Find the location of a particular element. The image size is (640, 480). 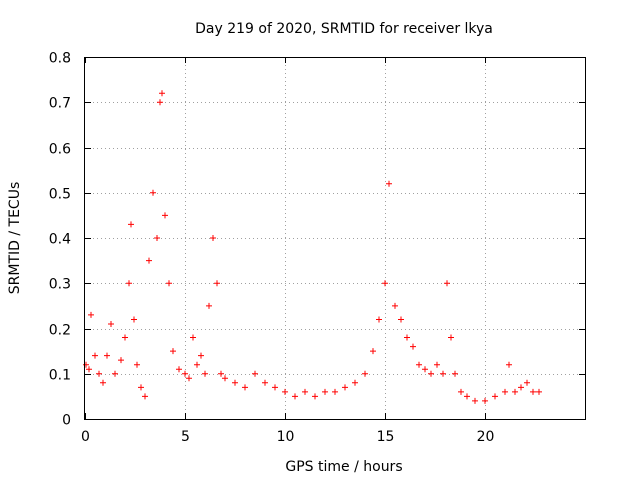

y-tick-labels: 0 0.1 0.2 0.3 0.4 0.5 0.6 0.7 0.8 is located at coordinates (60, 240).